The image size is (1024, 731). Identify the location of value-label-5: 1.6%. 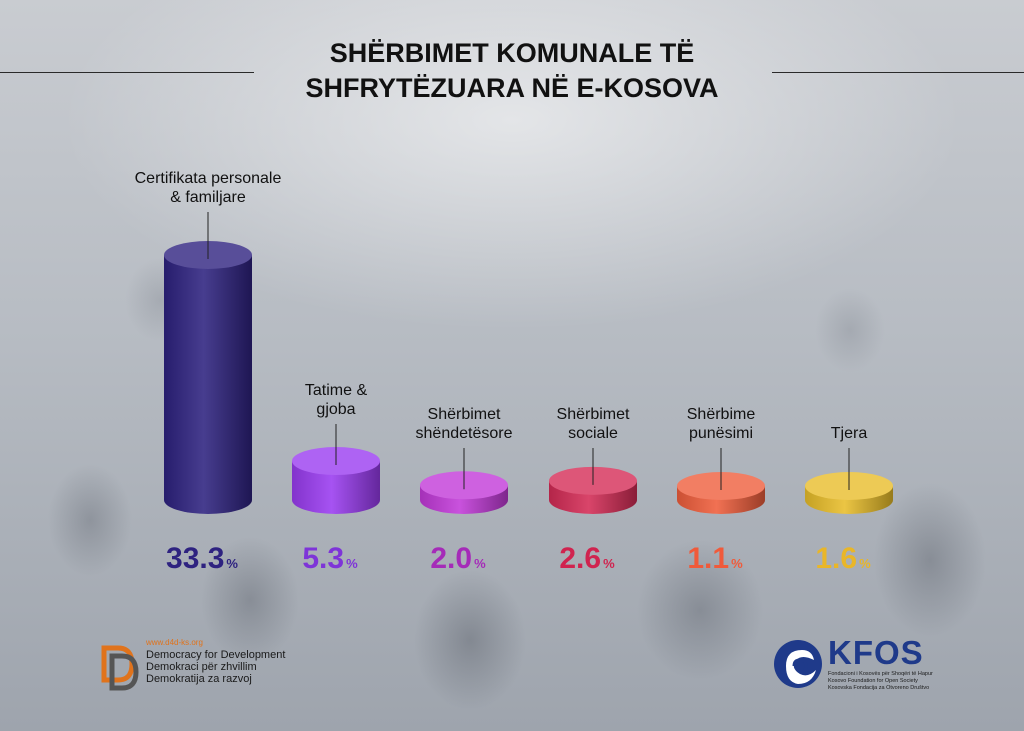
(843, 558).